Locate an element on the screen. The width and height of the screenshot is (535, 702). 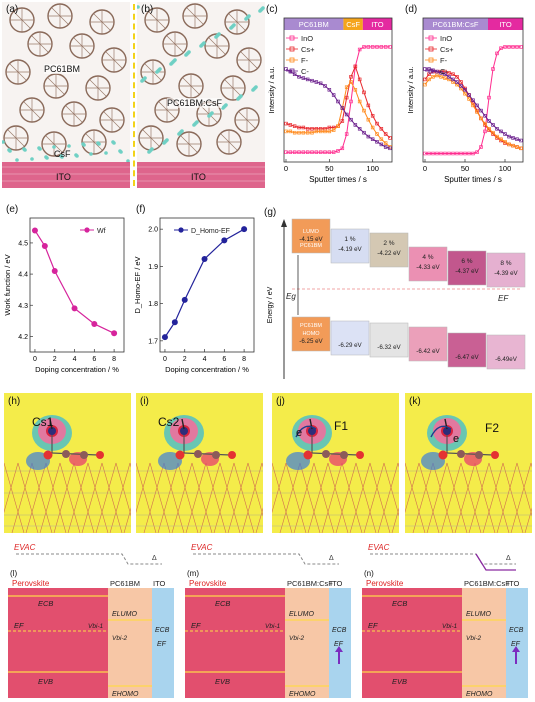
data-point is located at coordinates (244, 229).